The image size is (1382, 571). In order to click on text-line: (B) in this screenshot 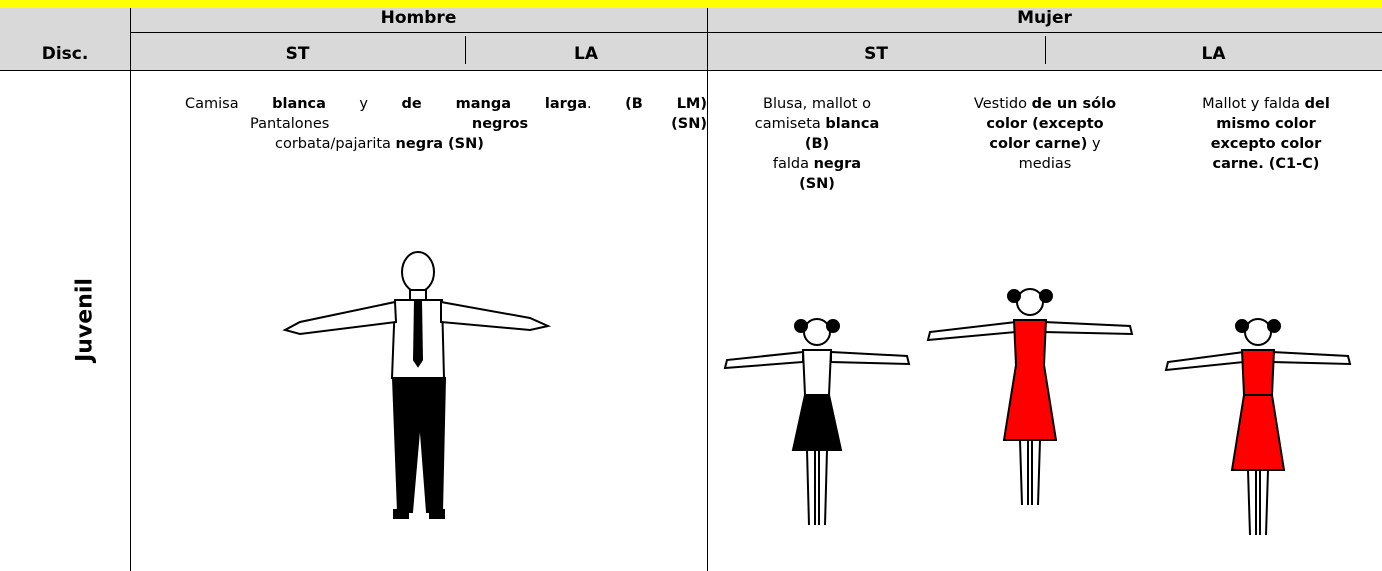, I will do `click(817, 144)`.